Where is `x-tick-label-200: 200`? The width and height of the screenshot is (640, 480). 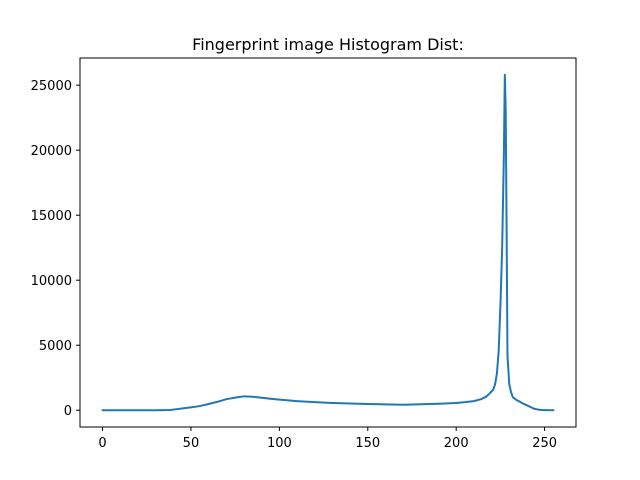 x-tick-label-200: 200 is located at coordinates (456, 443).